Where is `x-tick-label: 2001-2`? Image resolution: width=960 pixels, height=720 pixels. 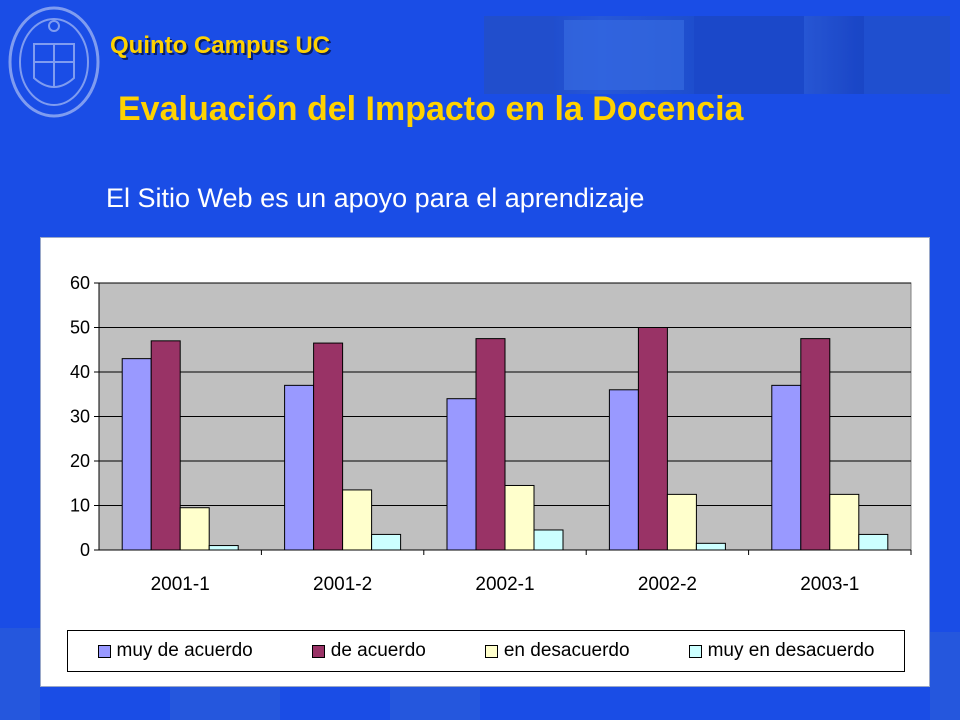 x-tick-label: 2001-2 is located at coordinates (342, 584).